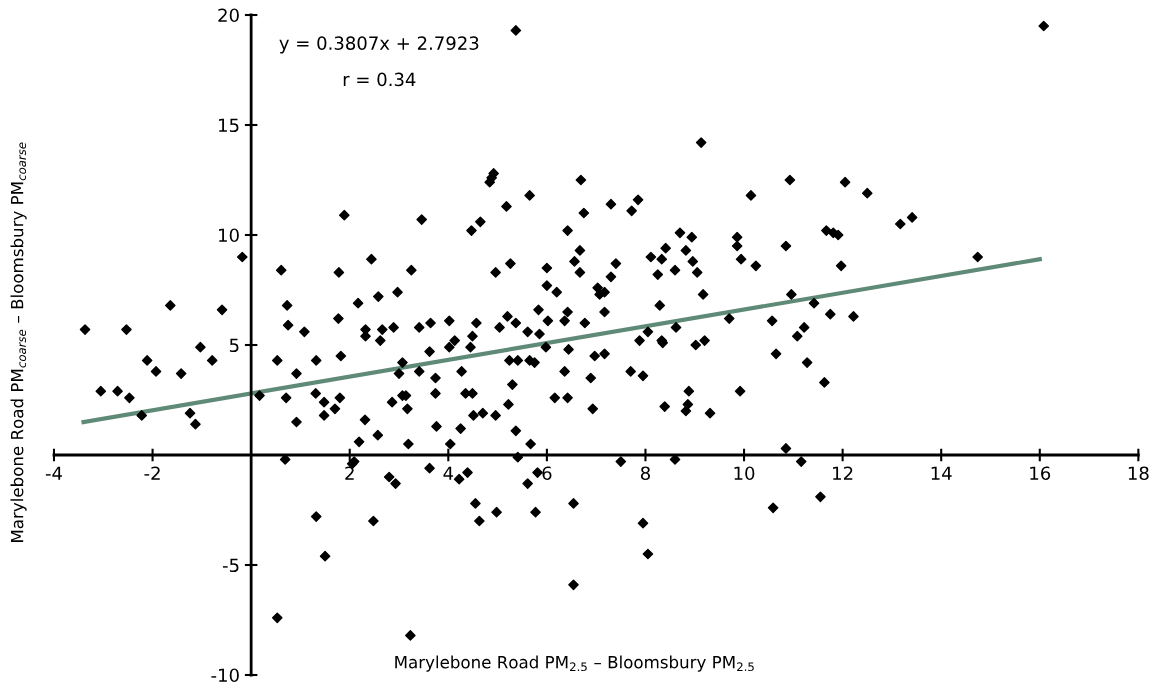 The width and height of the screenshot is (1161, 685). Describe the element at coordinates (547, 473) in the screenshot. I see `x-tick-label: 6` at that location.